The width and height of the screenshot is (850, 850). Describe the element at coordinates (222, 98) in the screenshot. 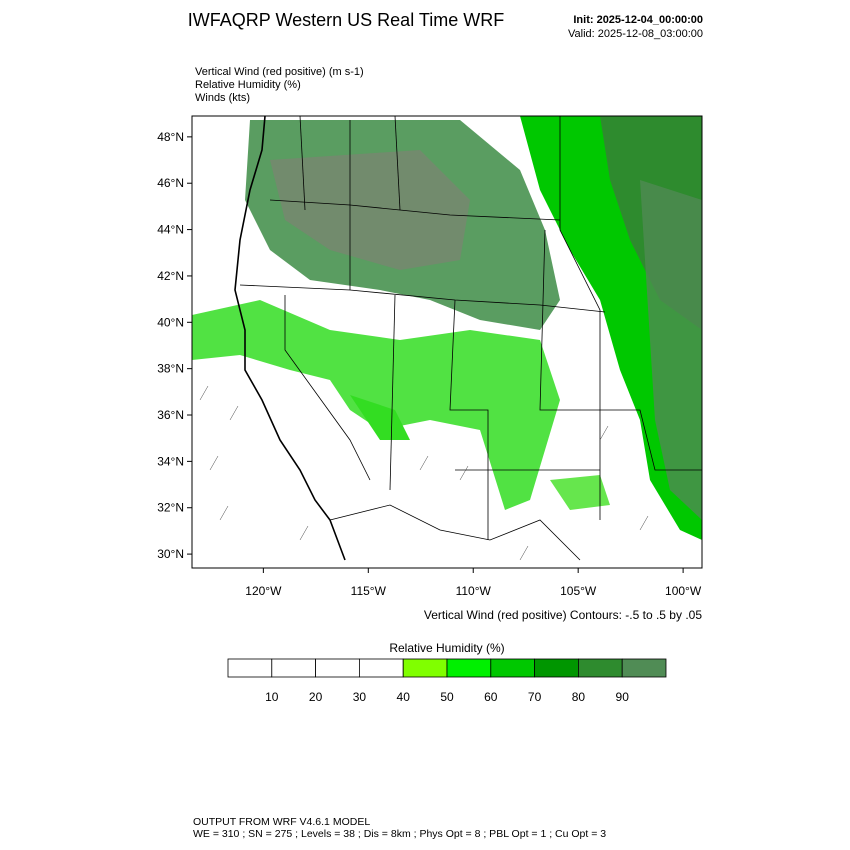

I see `field-label: Winds (kts)` at that location.